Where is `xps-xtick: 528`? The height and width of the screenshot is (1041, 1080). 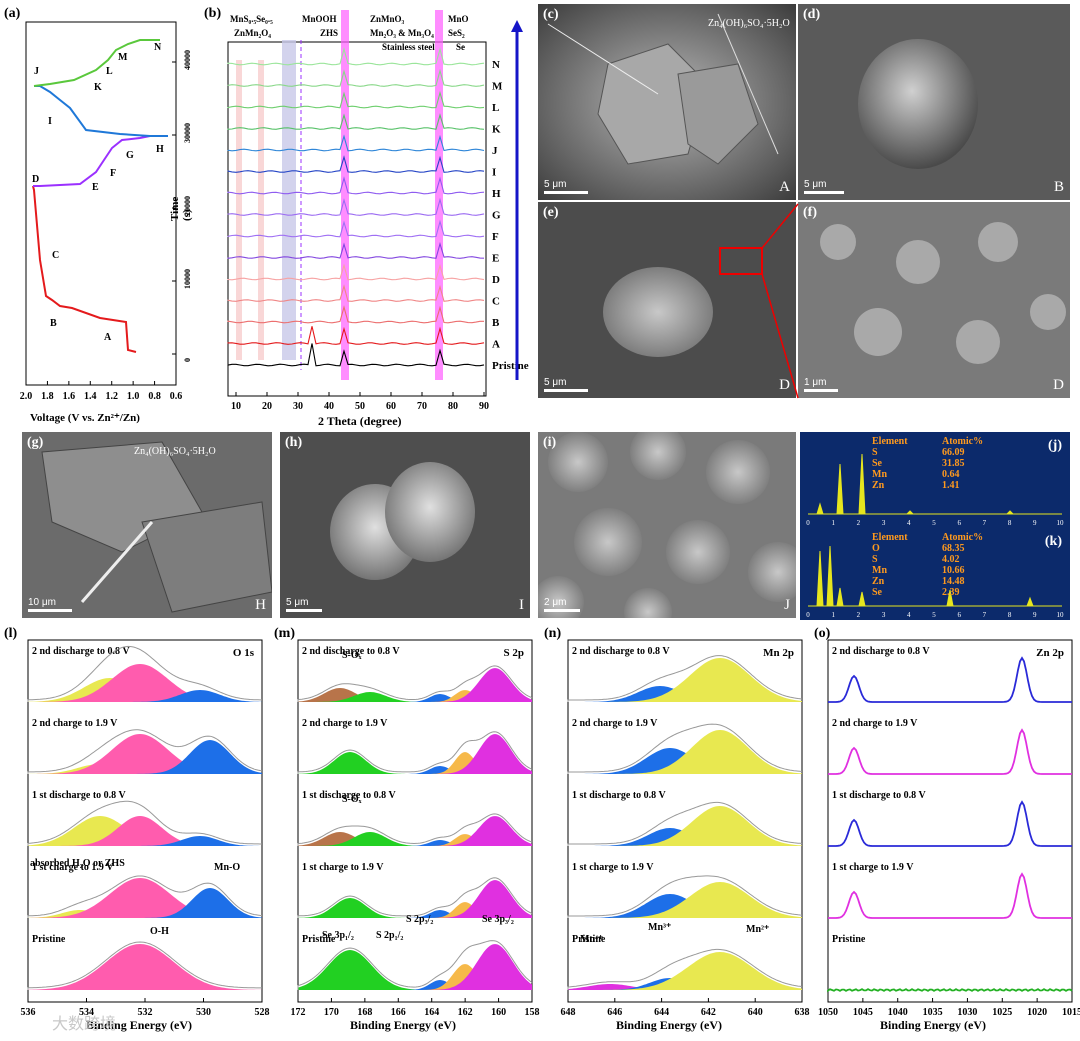
xps-xtick: 528 is located at coordinates (262, 1012).